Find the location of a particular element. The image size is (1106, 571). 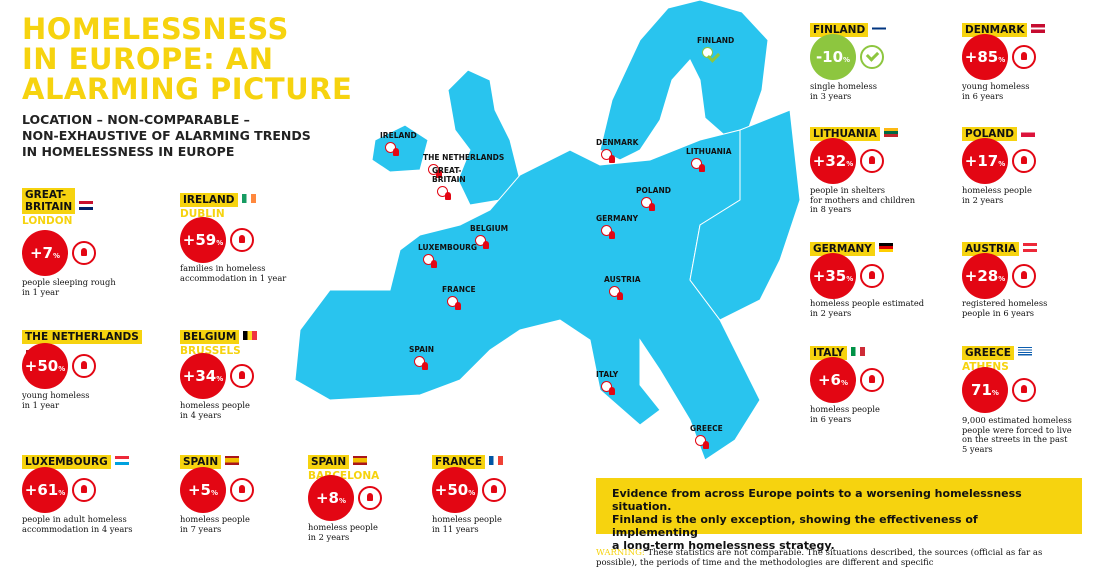

map-label-line: IRELAND is located at coordinates (398, 135).